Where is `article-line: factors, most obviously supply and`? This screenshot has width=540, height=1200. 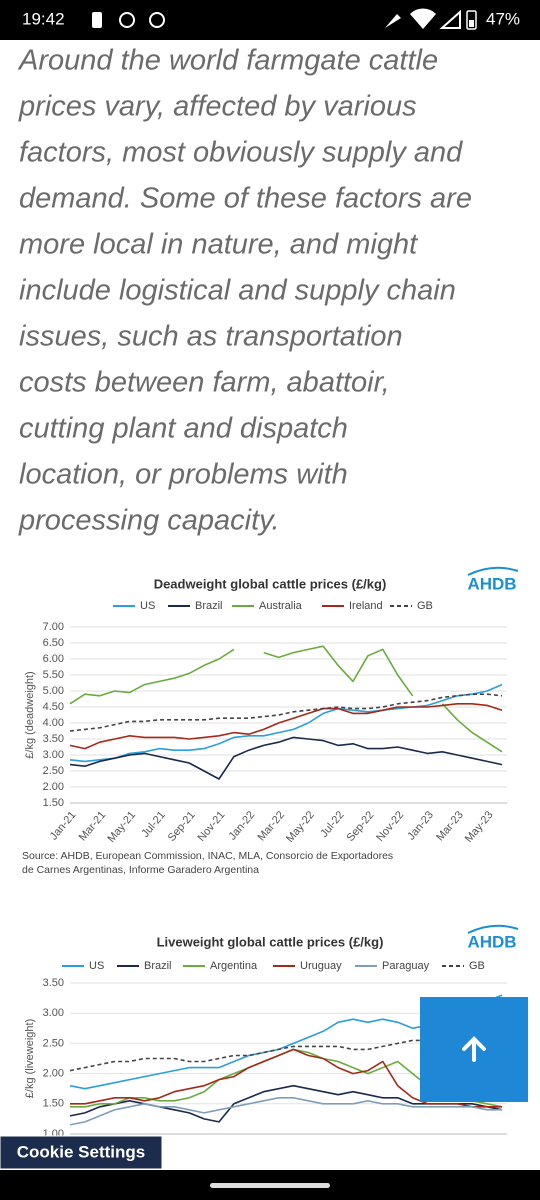 article-line: factors, most obviously supply and is located at coordinates (241, 153).